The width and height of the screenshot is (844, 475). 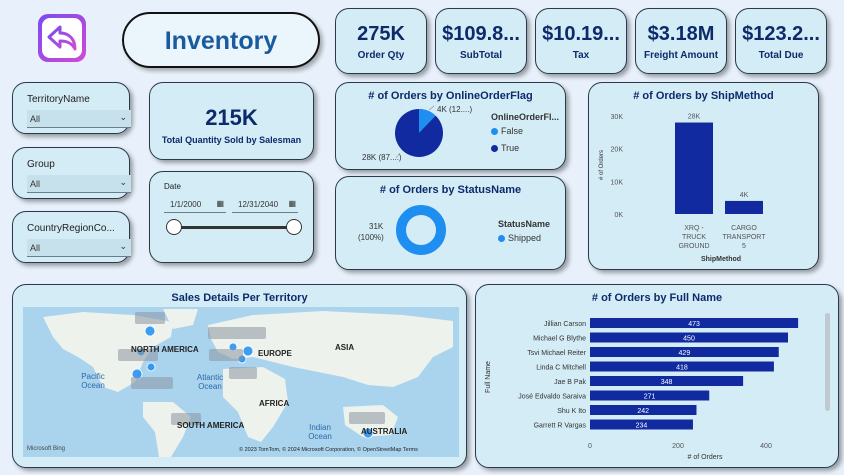 I want to click on date-start-value: 1/1/2000, so click(x=186, y=204).